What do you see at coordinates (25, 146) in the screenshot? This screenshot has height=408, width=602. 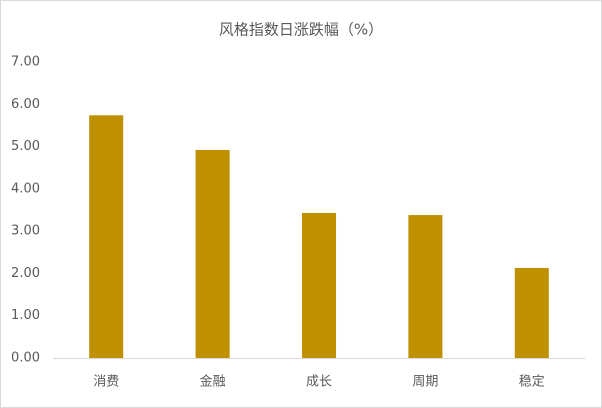 I see `y-tick-label: 5.00` at bounding box center [25, 146].